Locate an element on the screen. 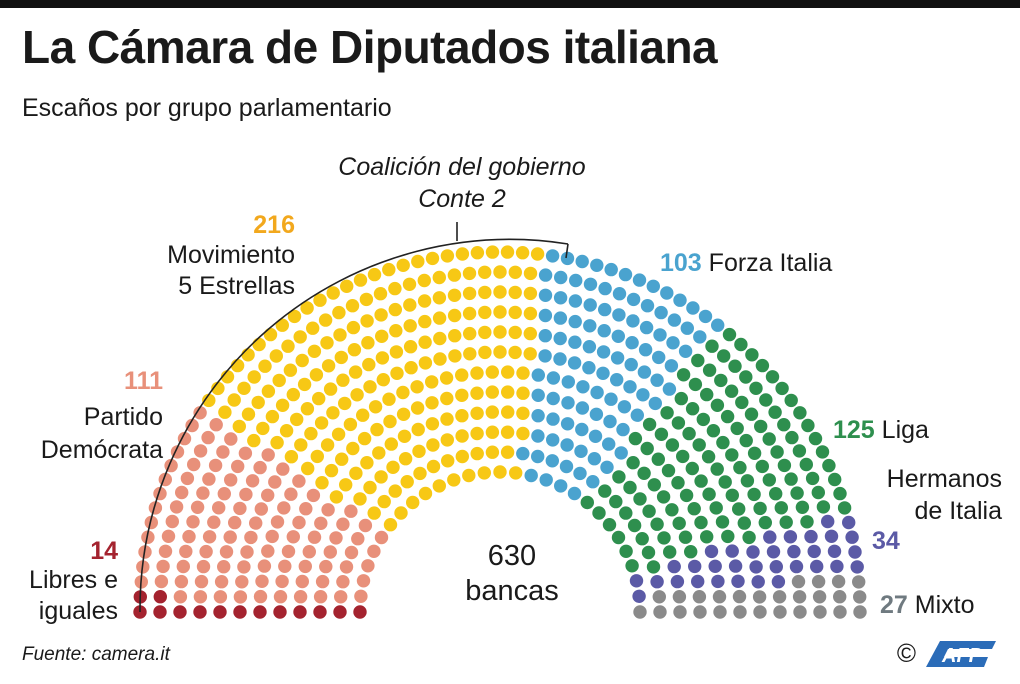  leu-label-line2: iguales is located at coordinates (78, 611).